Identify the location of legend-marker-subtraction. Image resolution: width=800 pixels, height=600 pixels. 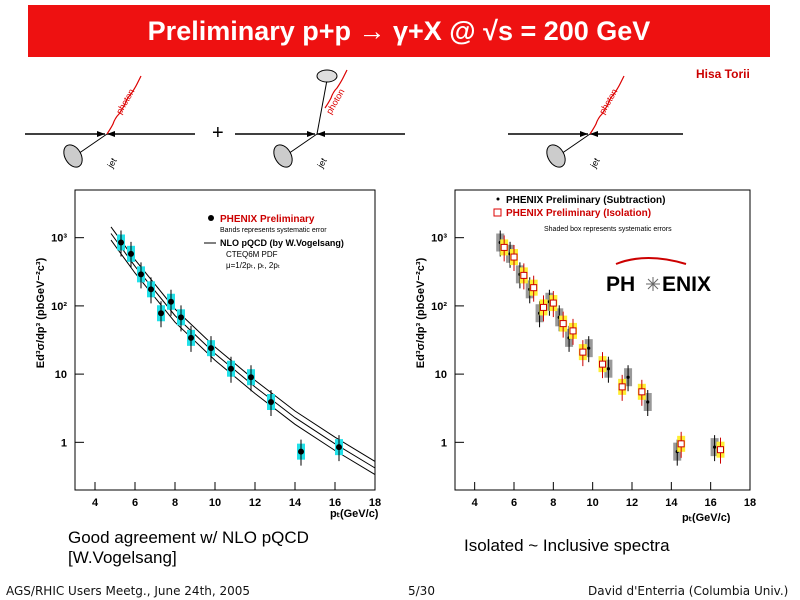
(498, 199).